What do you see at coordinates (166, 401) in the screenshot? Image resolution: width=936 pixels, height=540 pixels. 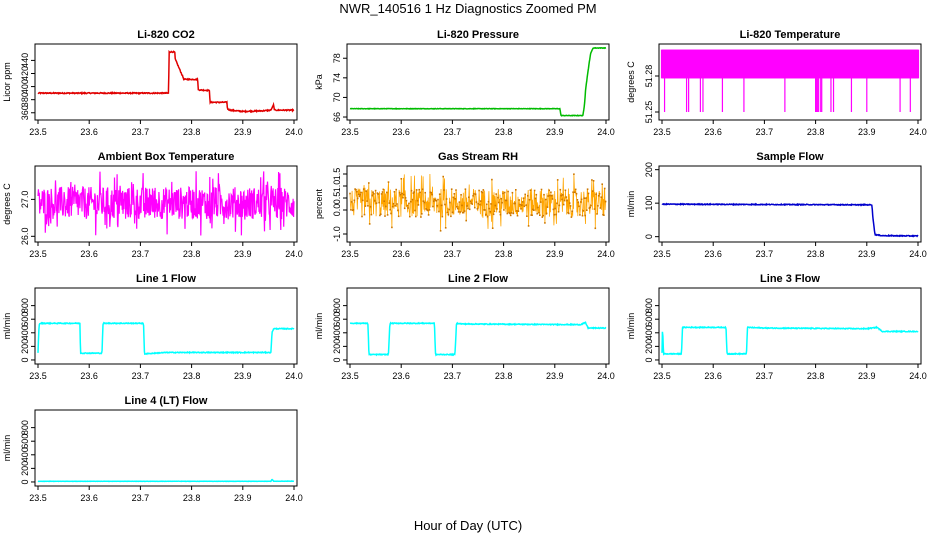 I see `chart-title: Line 4 (LT) Flow` at bounding box center [166, 401].